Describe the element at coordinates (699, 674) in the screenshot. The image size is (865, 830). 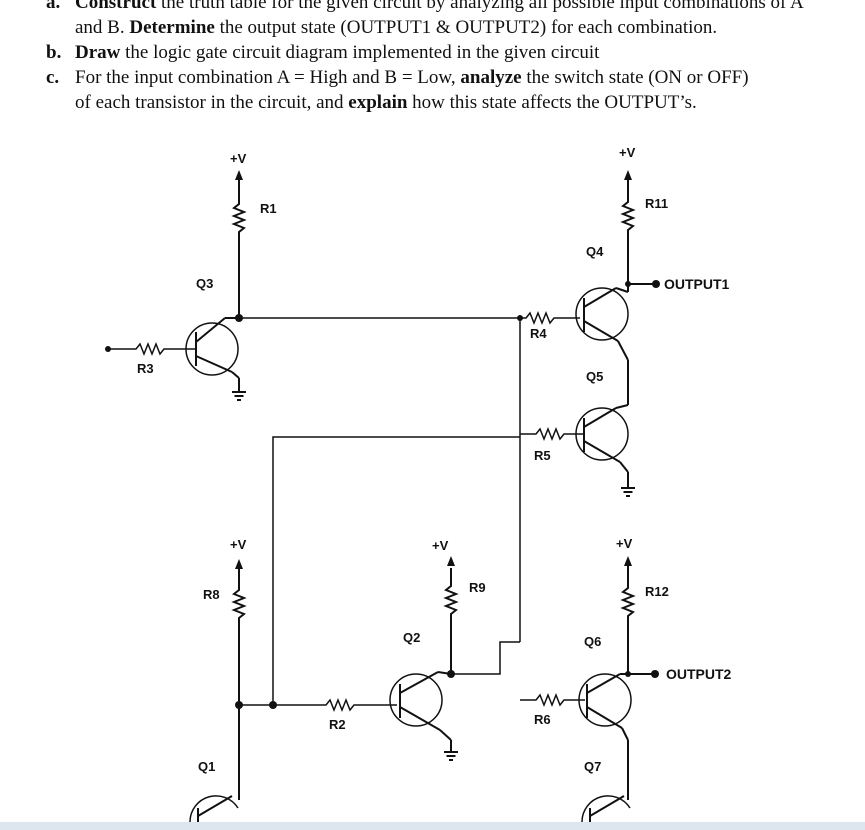
I see `label-output2: OUTPUT2` at that location.